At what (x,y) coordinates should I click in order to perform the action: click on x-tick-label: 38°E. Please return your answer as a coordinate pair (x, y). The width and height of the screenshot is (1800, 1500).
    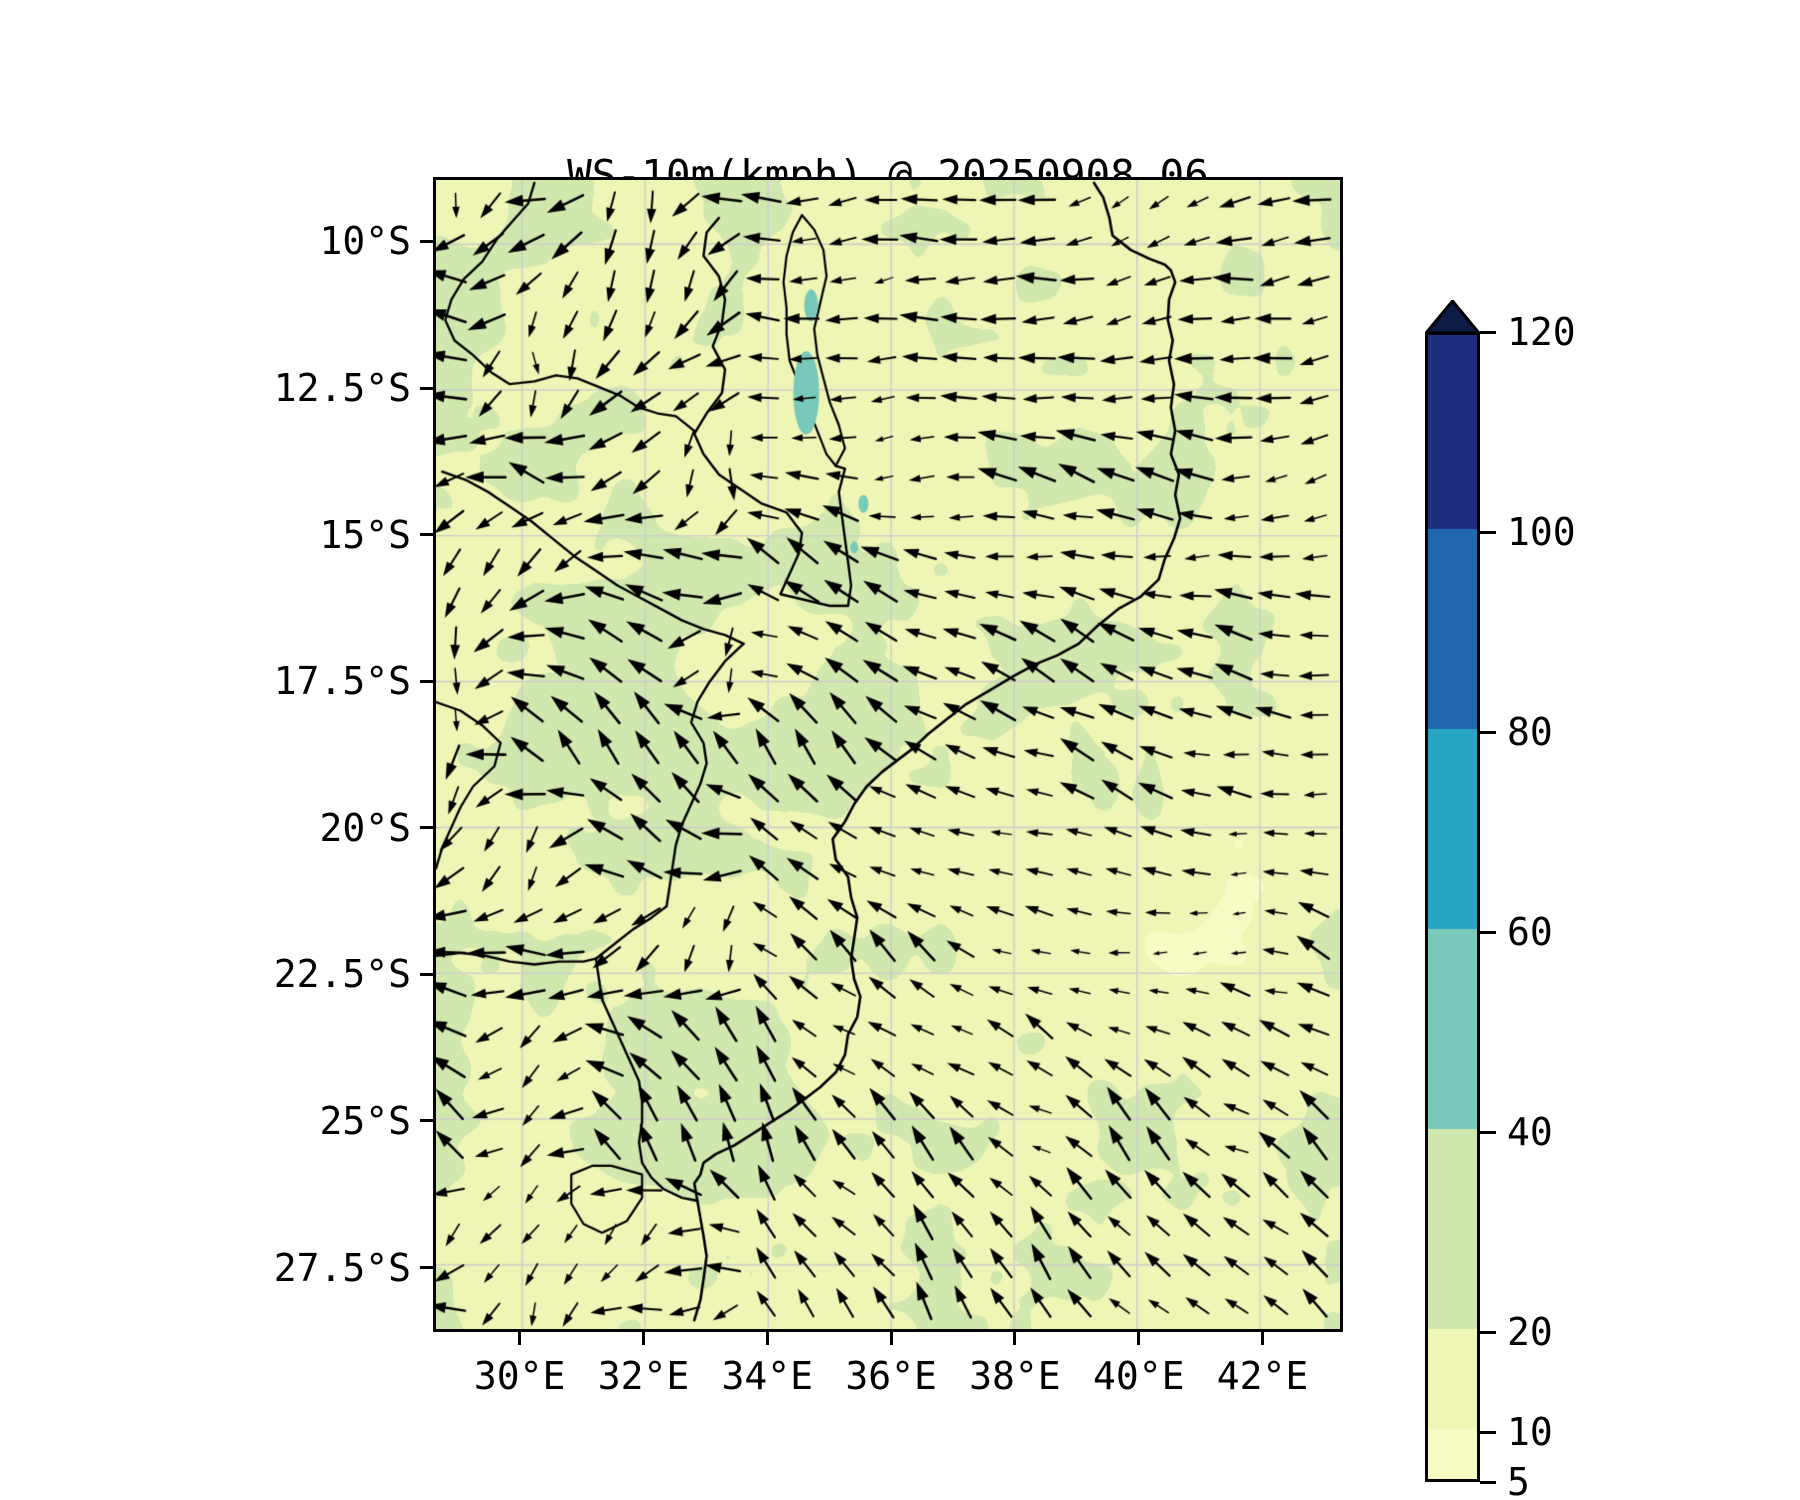
    Looking at the image, I should click on (1015, 1376).